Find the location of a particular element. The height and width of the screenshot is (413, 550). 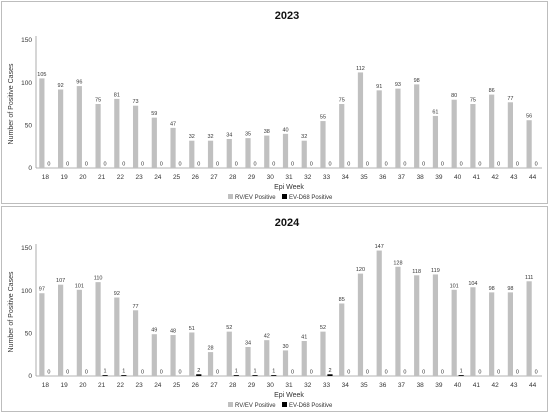

data-label-rv-ev: 80 is located at coordinates (454, 96).